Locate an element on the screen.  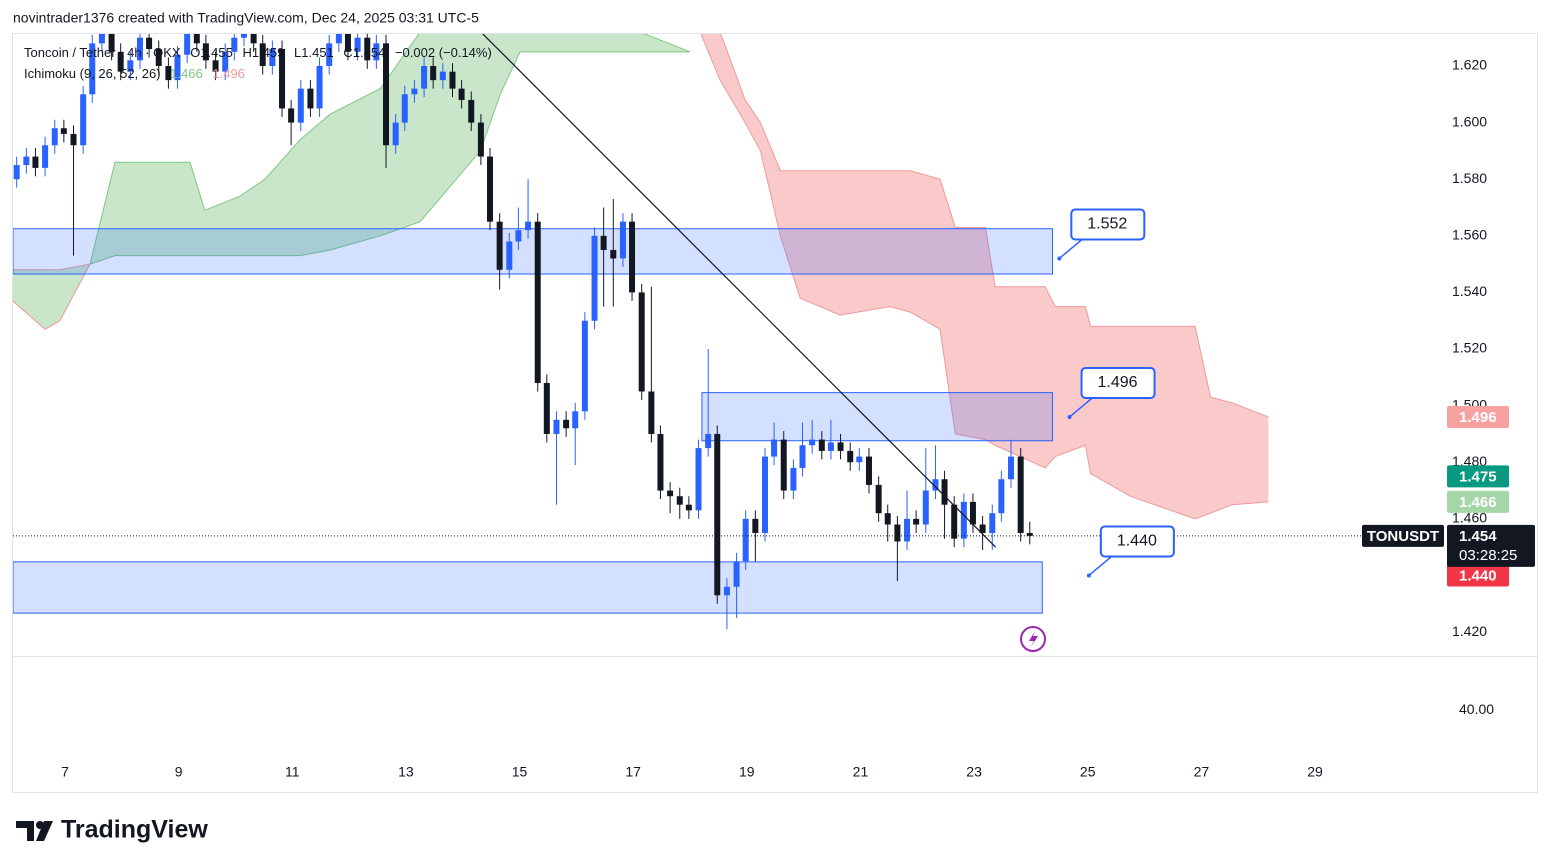
price-label: 1.440 is located at coordinates (1478, 575).